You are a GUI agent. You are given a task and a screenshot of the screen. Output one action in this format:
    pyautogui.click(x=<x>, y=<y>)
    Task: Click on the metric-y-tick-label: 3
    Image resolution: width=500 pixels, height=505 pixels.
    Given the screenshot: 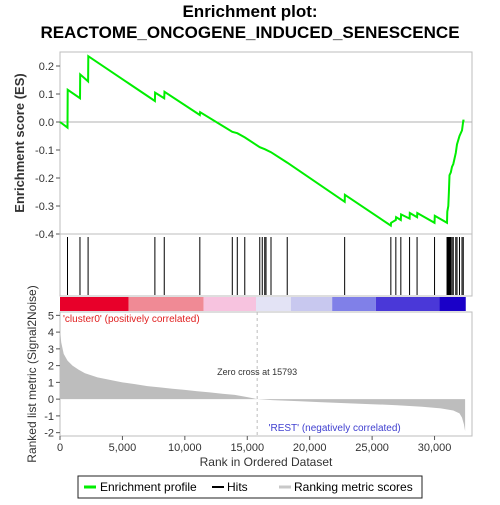 What is the action you would take?
    pyautogui.click(x=51, y=350)
    